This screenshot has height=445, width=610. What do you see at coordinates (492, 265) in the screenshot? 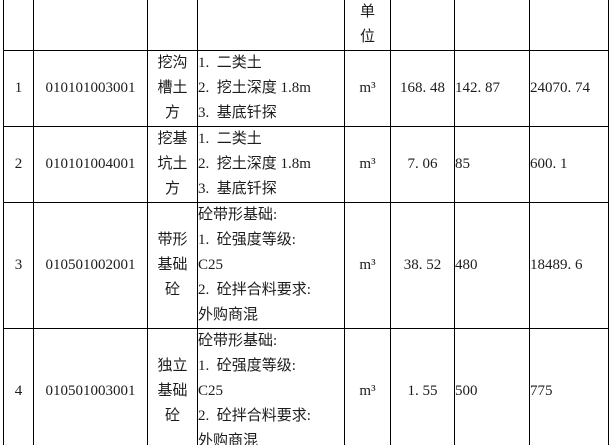
I see `cell-unit-price: 480` at bounding box center [492, 265].